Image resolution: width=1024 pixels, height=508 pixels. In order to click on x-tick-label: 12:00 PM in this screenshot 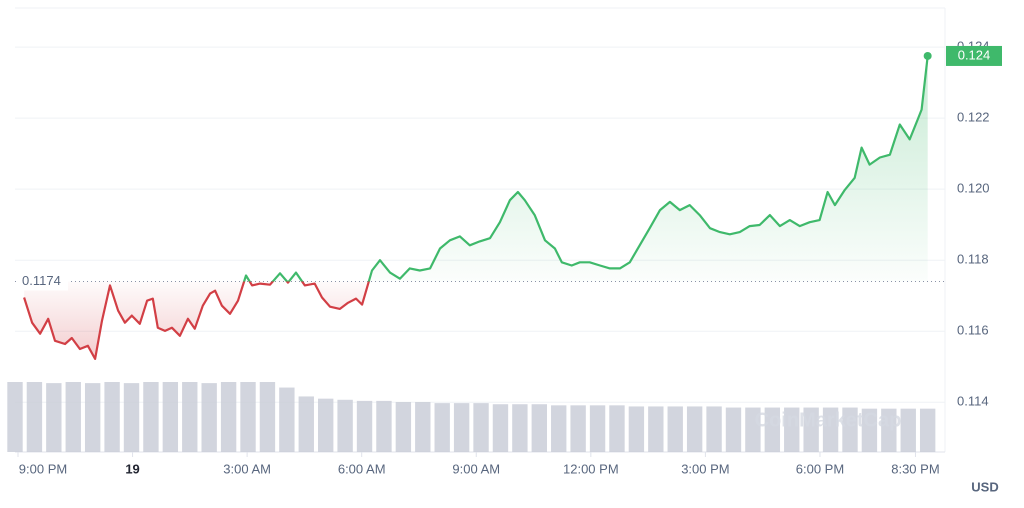, I will do `click(591, 468)`.